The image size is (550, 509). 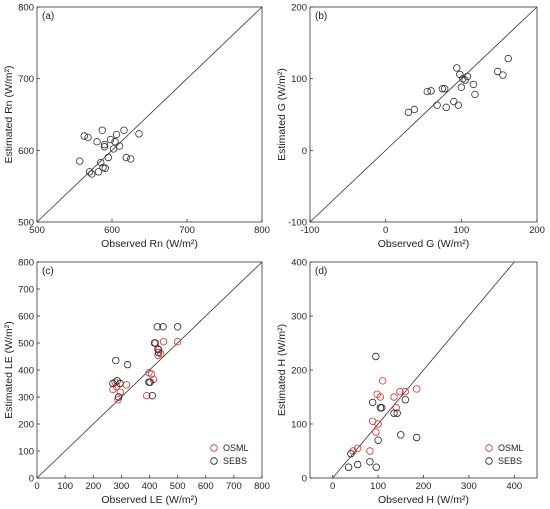 I want to click on y-tick-label: 600, so click(x=26, y=151).